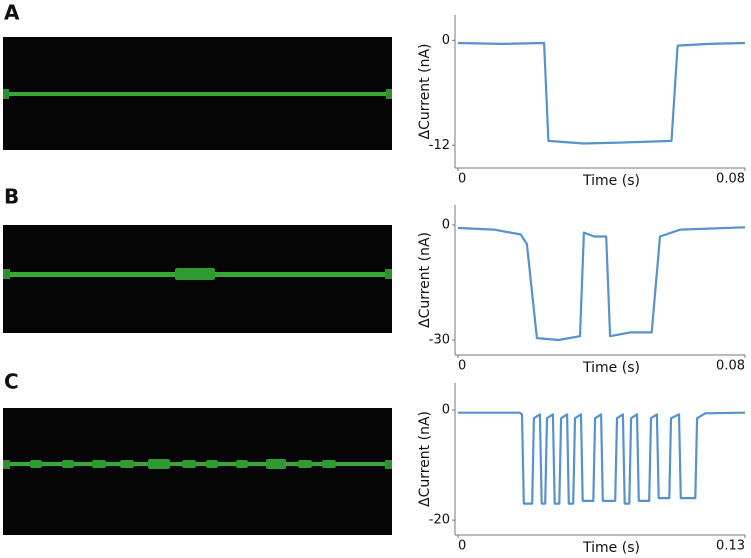 This screenshot has height=558, width=751. Describe the element at coordinates (197, 471) in the screenshot. I see `image-c` at that location.